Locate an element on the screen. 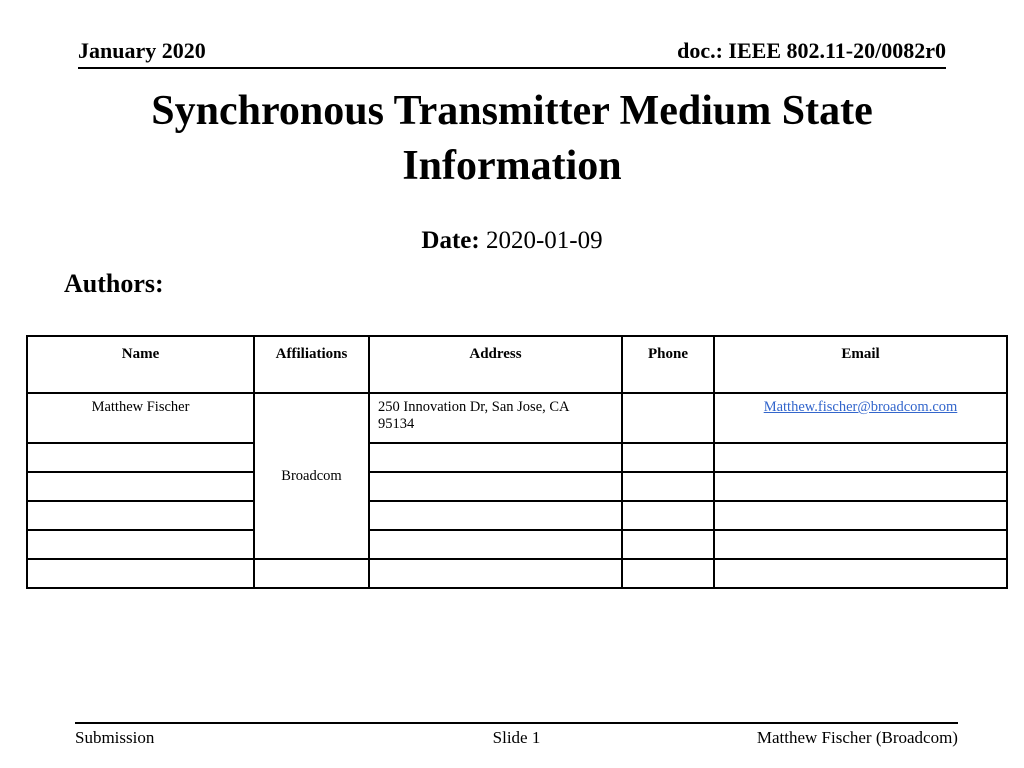  slide-header: January 2020 doc.: IEEE 802.11-20/0082r0 is located at coordinates (512, 53).